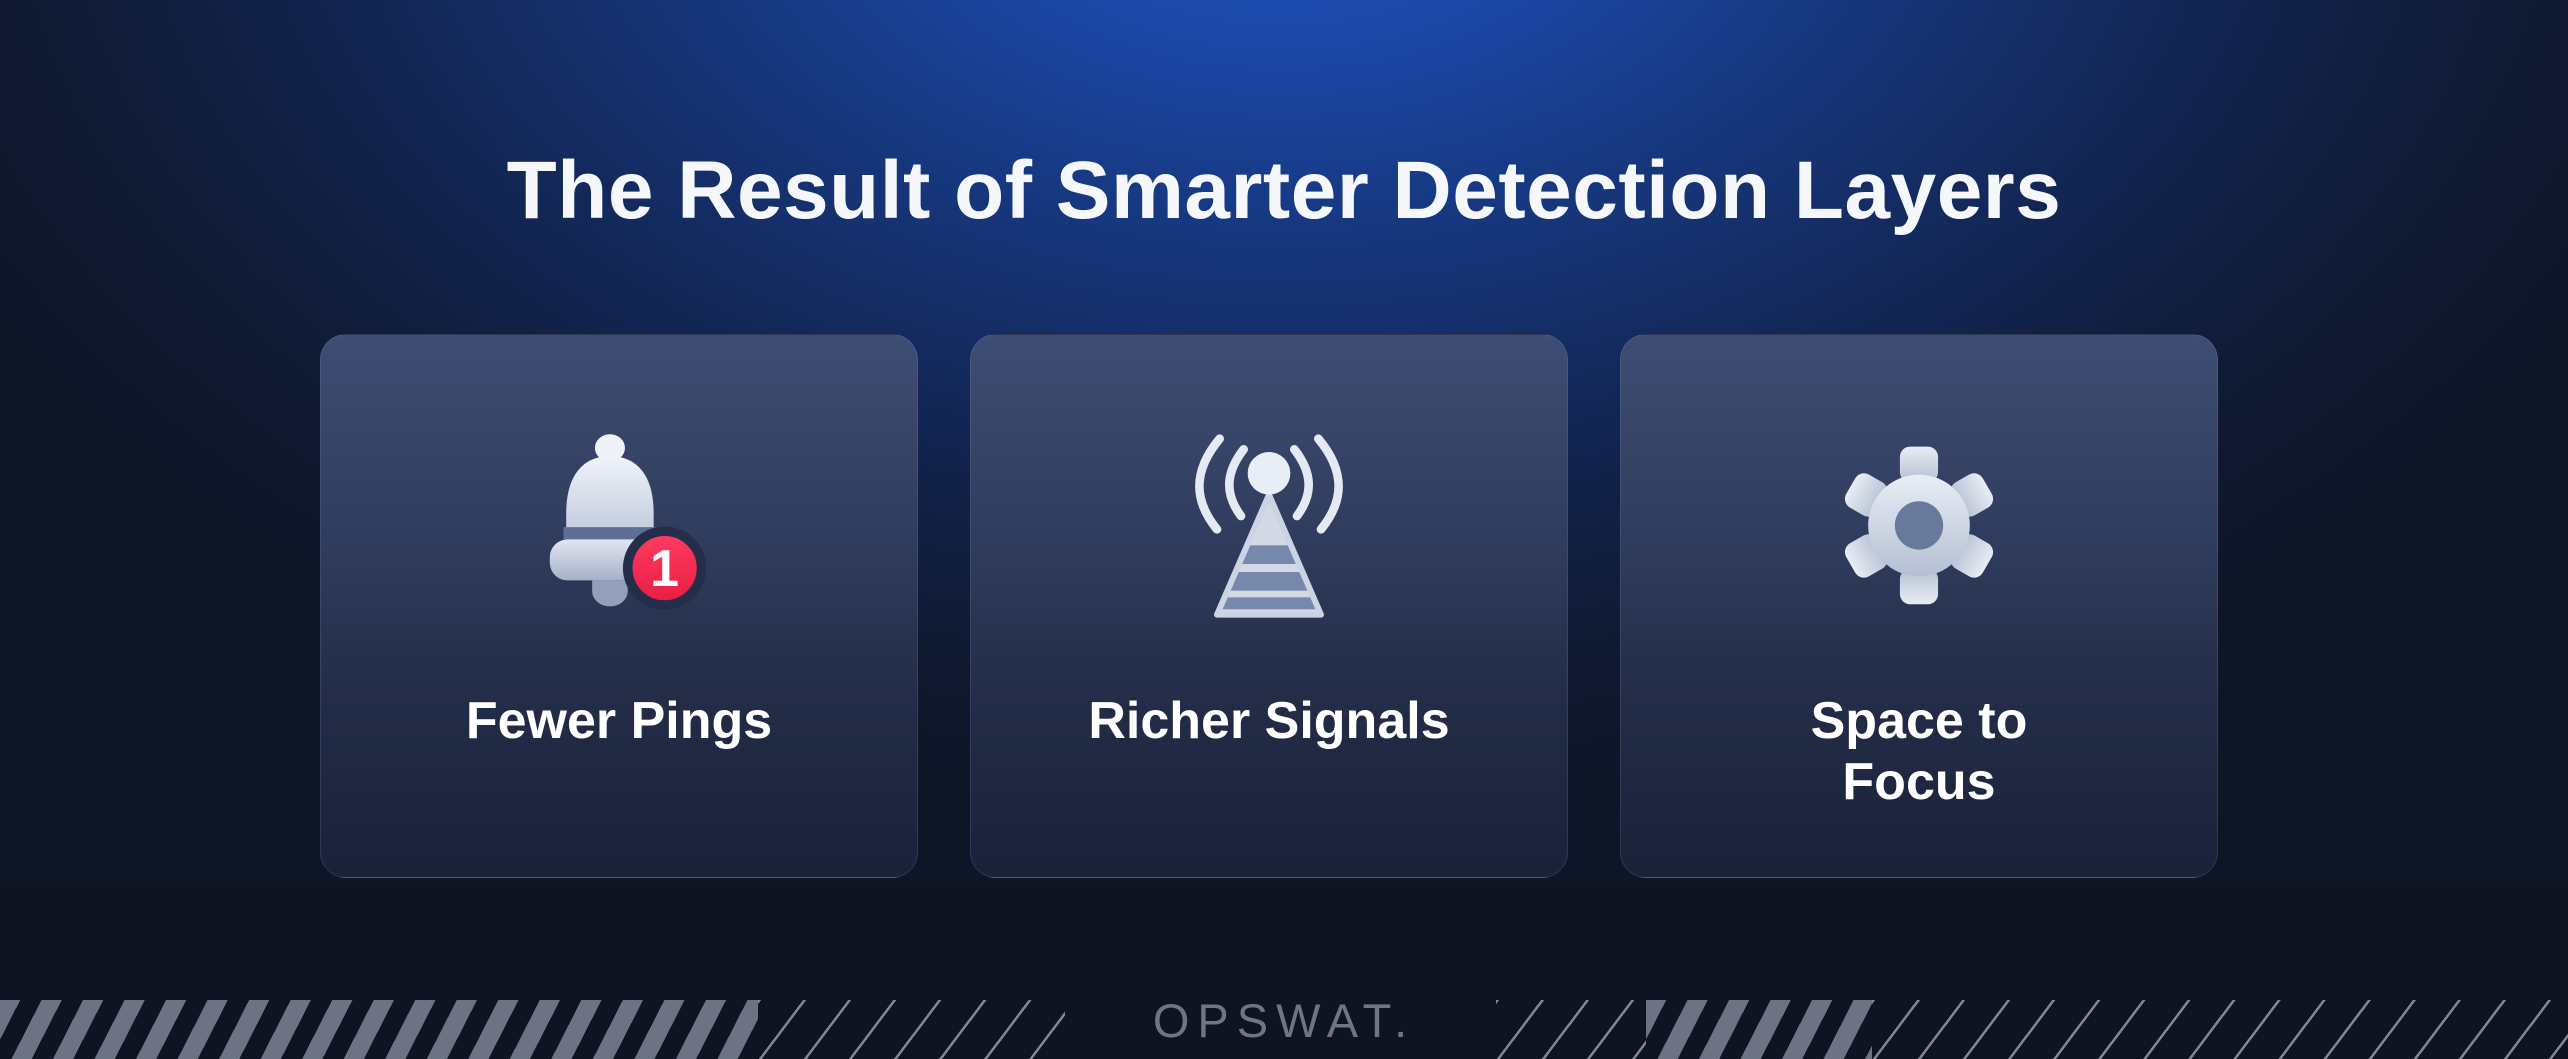 The height and width of the screenshot is (1059, 2568). I want to click on badge-count: 1, so click(664, 568).